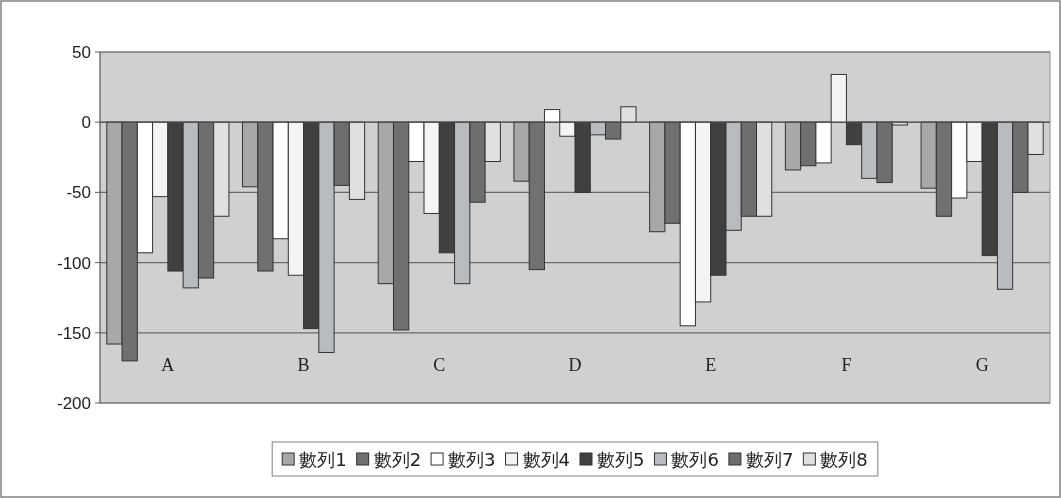  What do you see at coordinates (546, 459) in the screenshot?
I see `legend-label: 數列4` at bounding box center [546, 459].